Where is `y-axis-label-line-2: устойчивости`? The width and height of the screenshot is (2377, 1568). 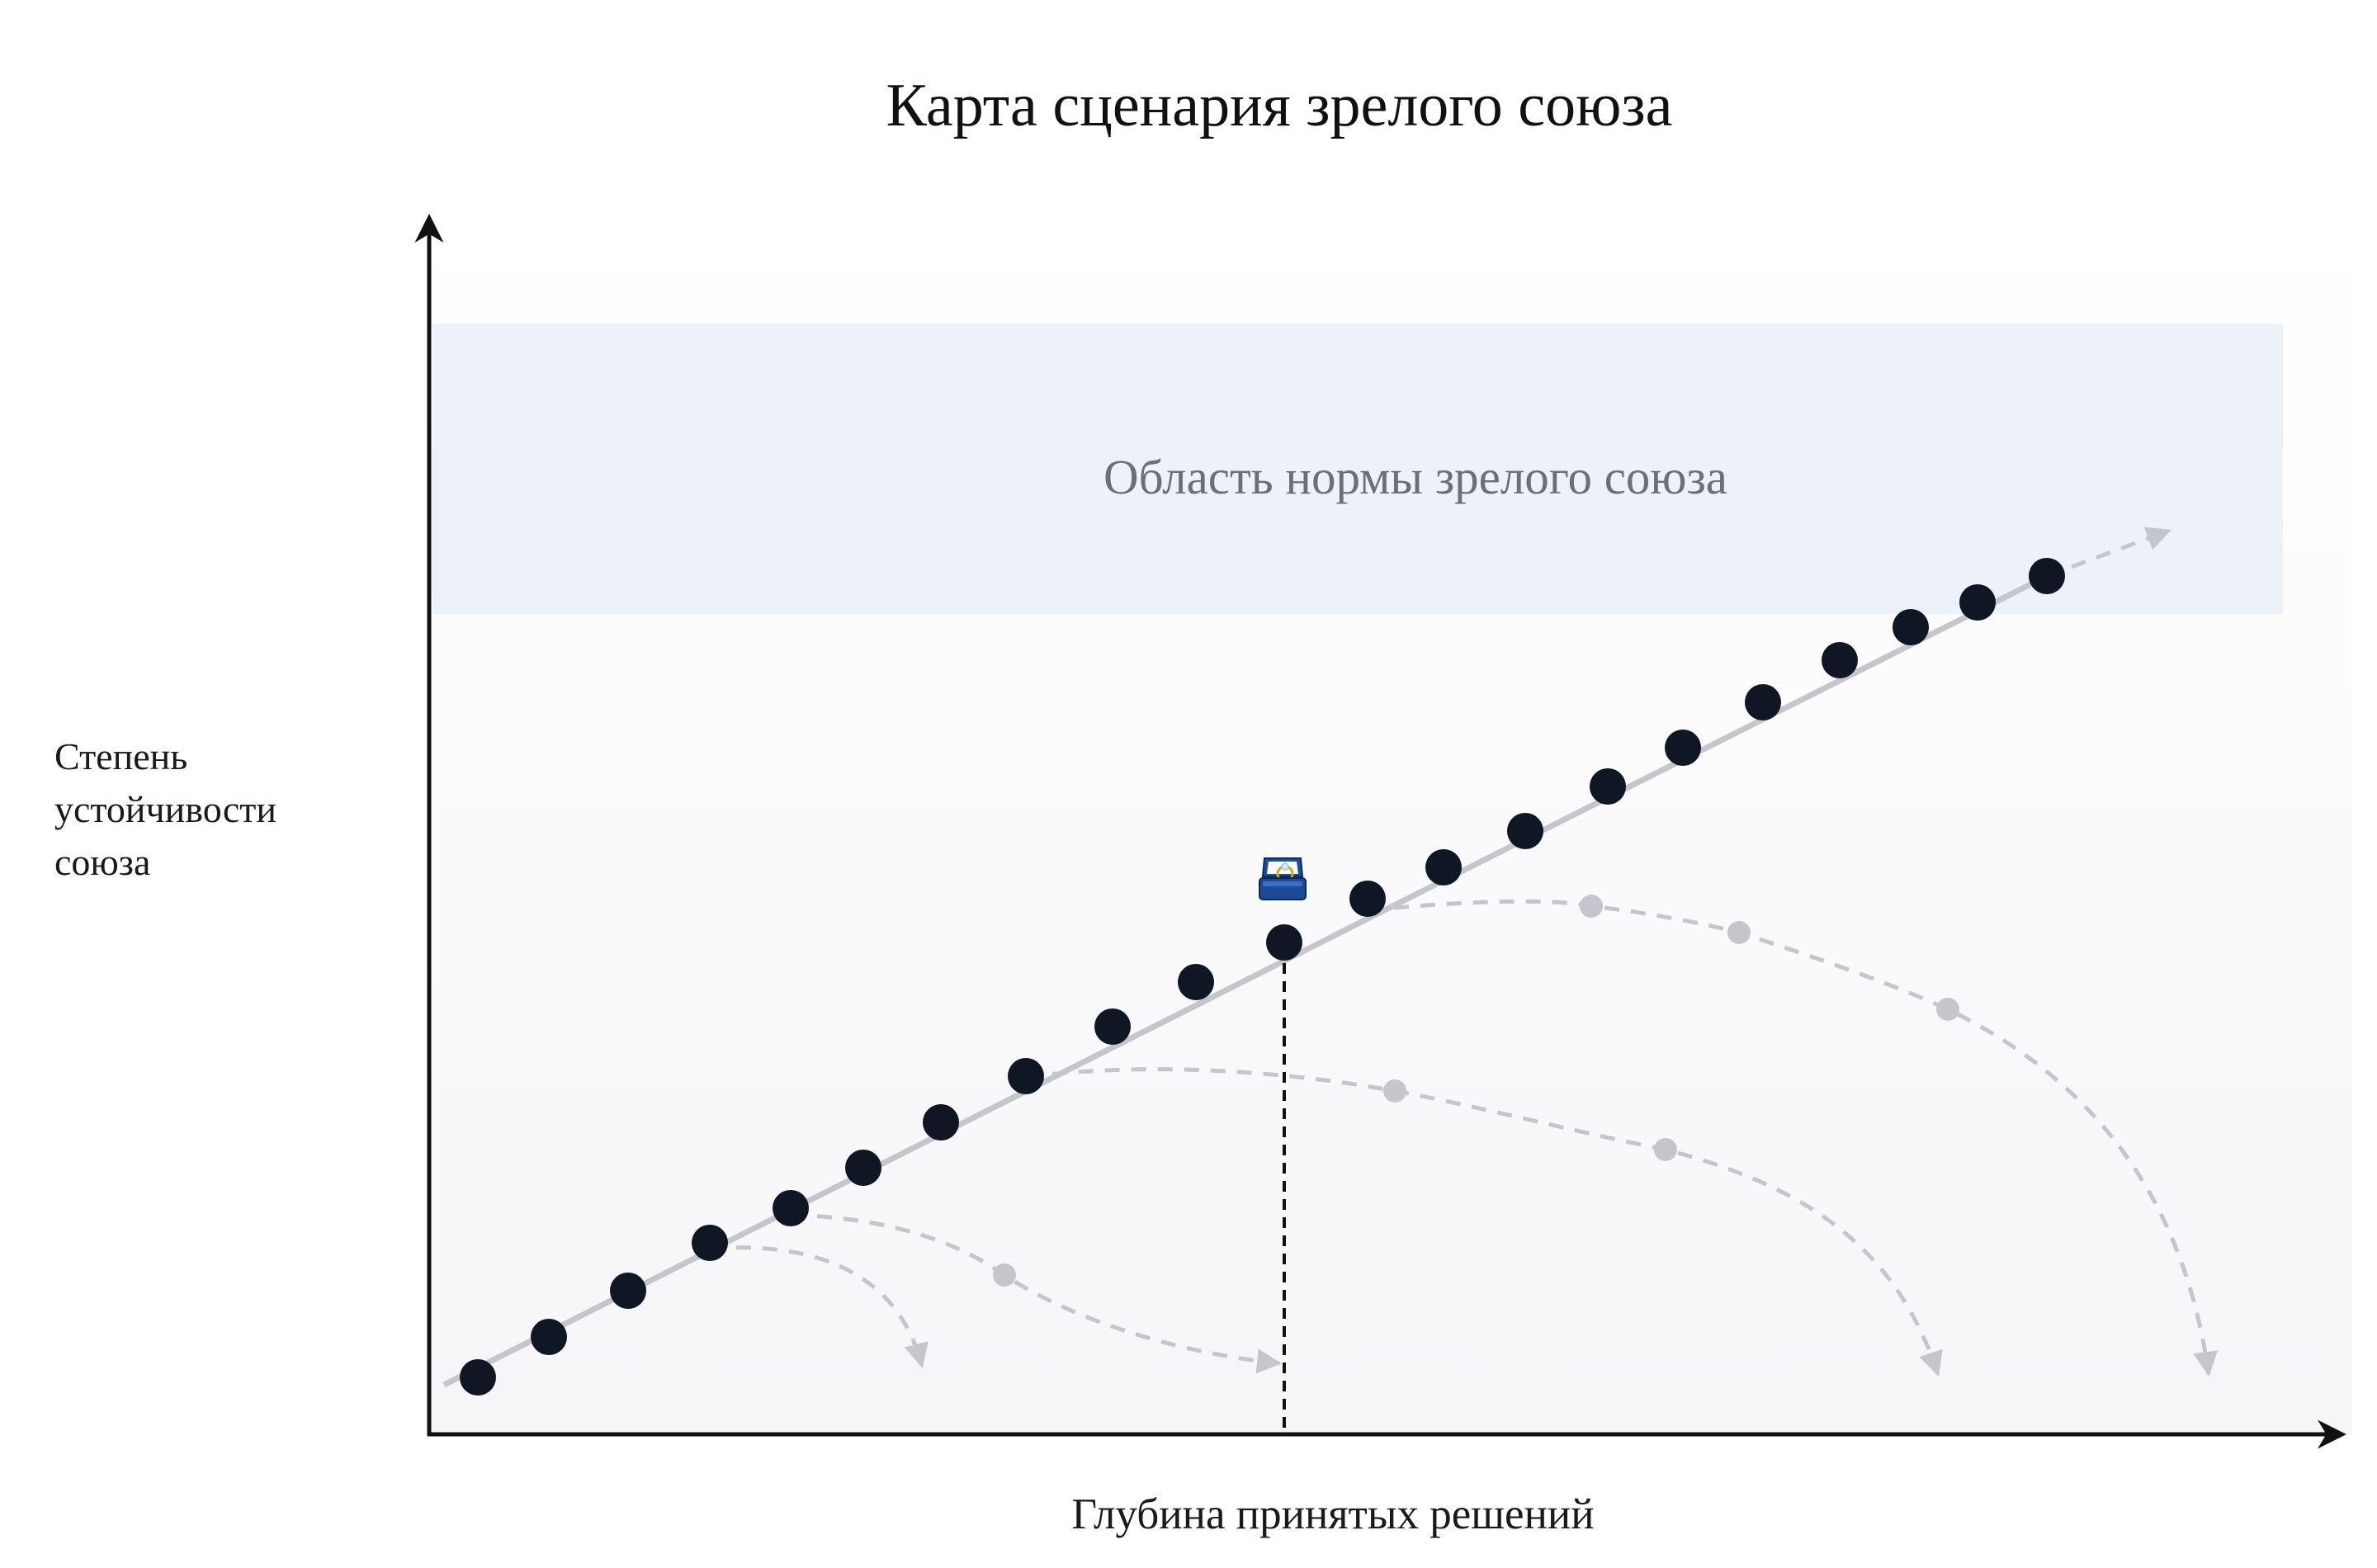
y-axis-label-line-2: устойчивости is located at coordinates (165, 809).